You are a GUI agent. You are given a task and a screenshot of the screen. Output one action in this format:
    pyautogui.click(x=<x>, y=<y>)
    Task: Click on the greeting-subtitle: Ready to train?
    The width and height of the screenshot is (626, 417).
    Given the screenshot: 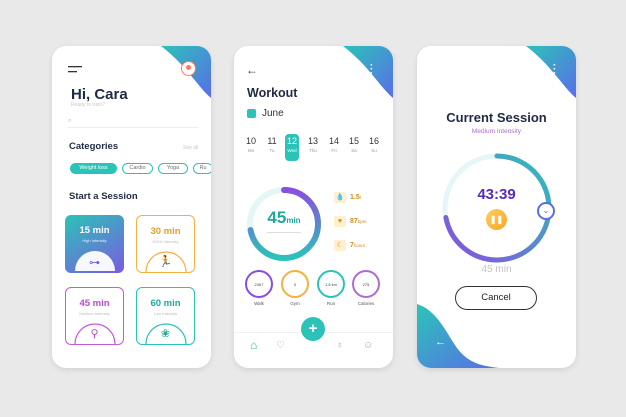 What is the action you would take?
    pyautogui.click(x=88, y=105)
    